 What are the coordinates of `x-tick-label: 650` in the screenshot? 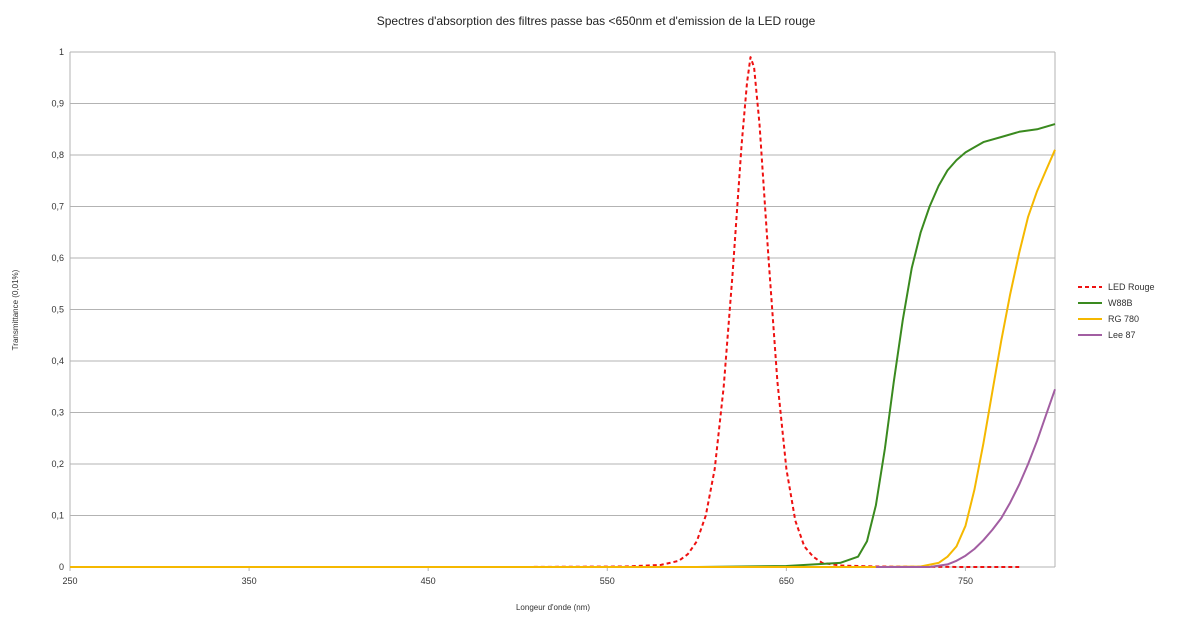 It's located at (786, 581).